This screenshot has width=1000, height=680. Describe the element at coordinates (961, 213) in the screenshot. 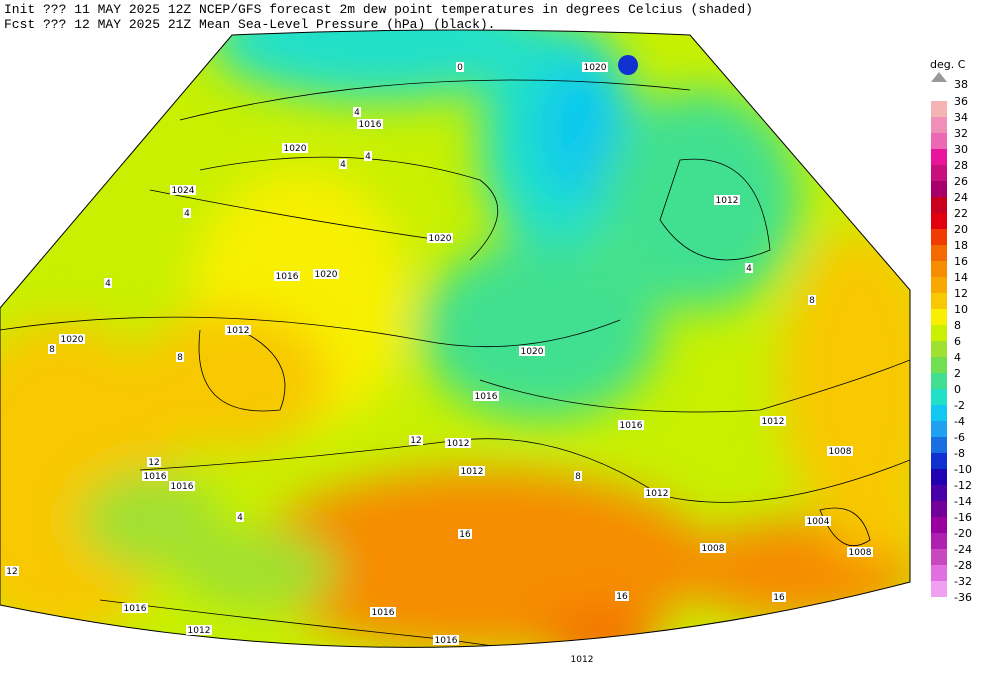

I see `colorbar-label: 22` at that location.